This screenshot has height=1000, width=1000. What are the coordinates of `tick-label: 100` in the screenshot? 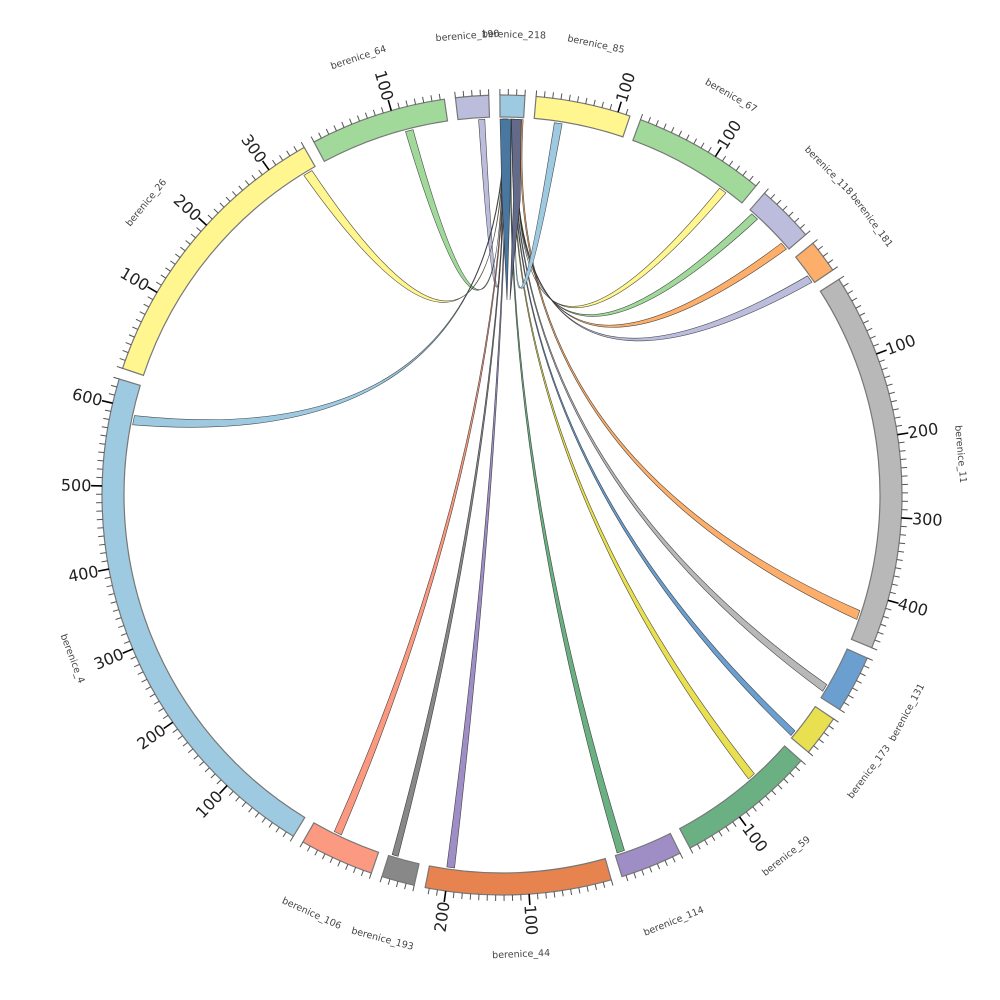 It's located at (135, 279).